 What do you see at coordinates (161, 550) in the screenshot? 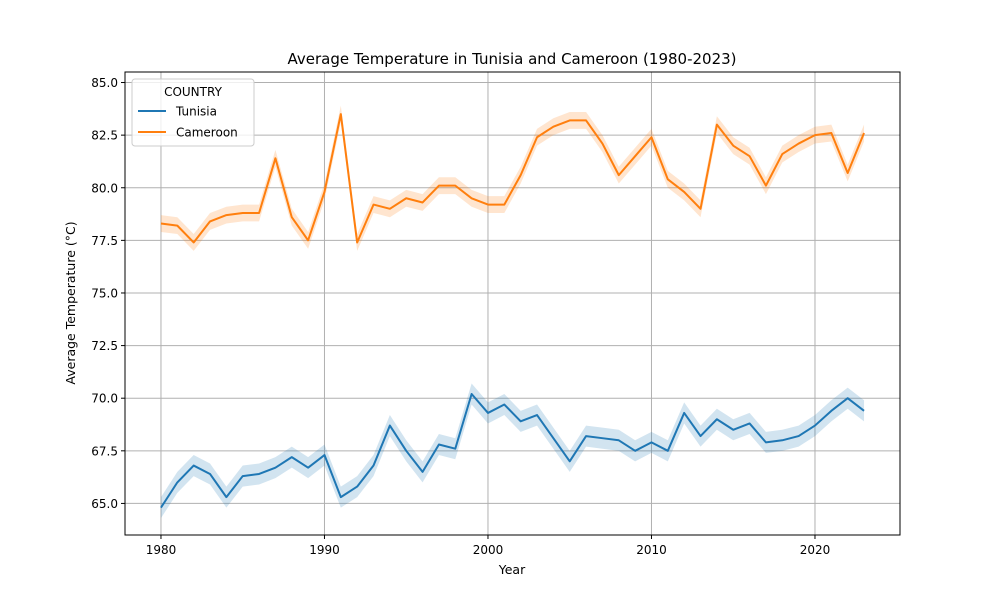
I see `x-tick-label: 1980` at bounding box center [161, 550].